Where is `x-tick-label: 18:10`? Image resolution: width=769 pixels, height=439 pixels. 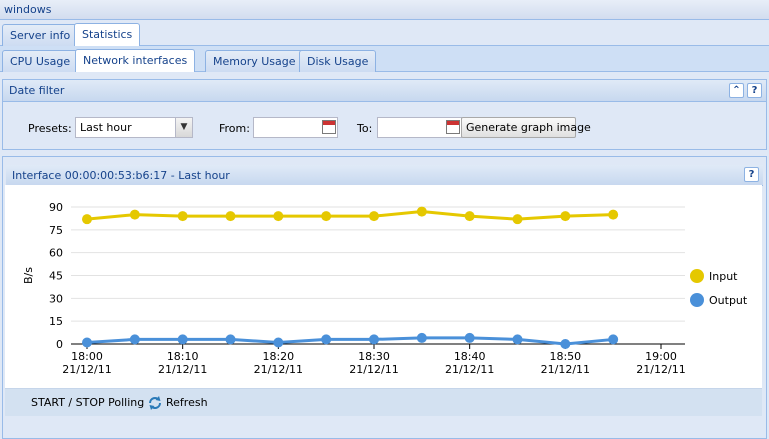
x-tick-label: 18:10 is located at coordinates (183, 356).